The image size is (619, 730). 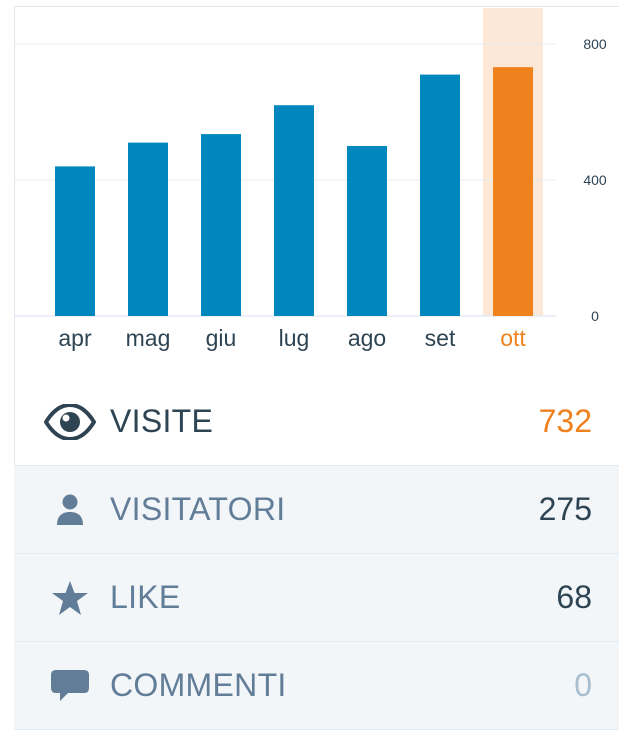 I want to click on bar-giu, so click(x=221, y=225).